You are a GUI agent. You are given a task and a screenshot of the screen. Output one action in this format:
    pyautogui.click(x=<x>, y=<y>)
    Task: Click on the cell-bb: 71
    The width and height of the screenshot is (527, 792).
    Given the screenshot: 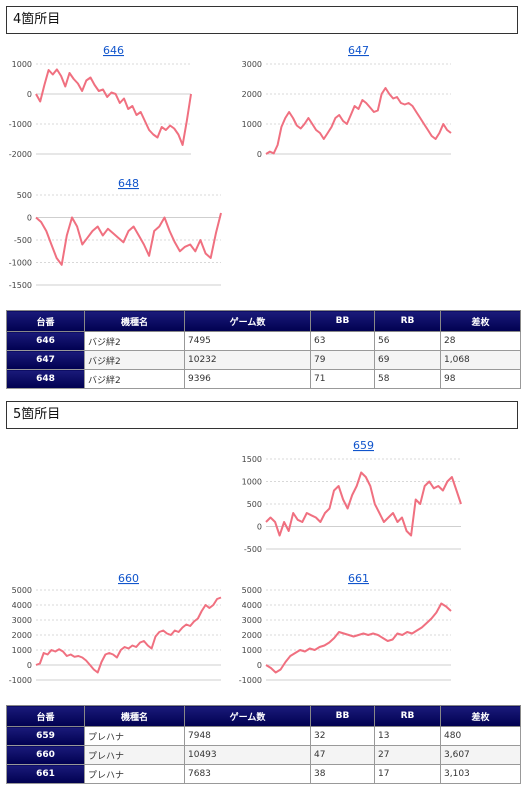 What is the action you would take?
    pyautogui.click(x=342, y=379)
    